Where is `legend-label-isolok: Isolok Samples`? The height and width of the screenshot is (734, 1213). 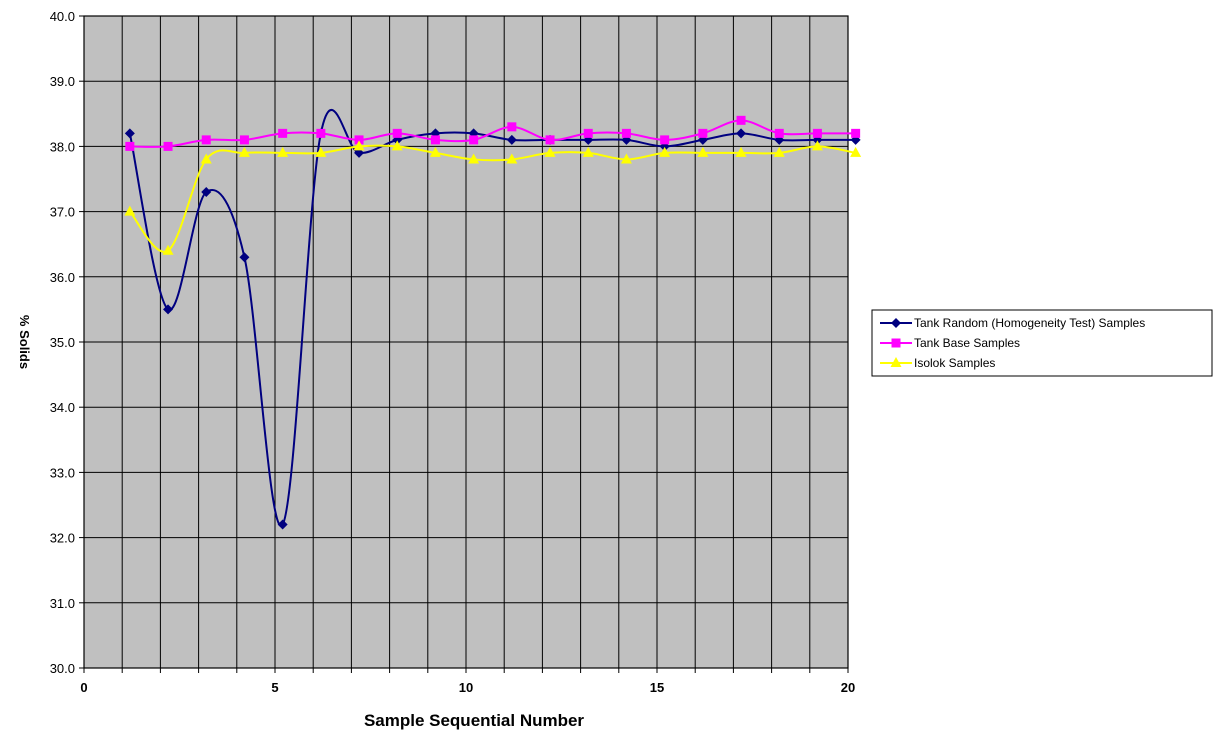 legend-label-isolok: Isolok Samples is located at coordinates (954, 363).